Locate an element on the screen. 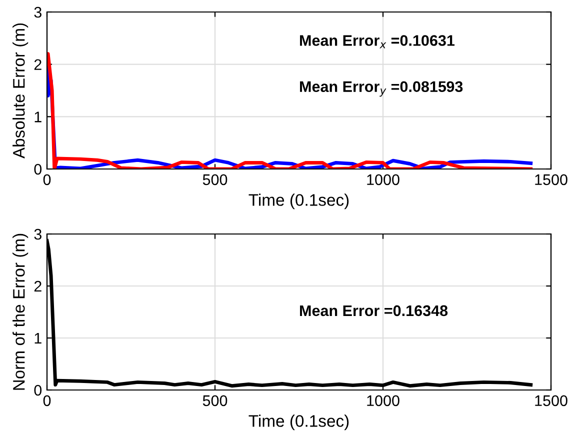 The image size is (576, 444). annotation: Mean Error$_{x}$ =0.10631 is located at coordinates (377, 41).